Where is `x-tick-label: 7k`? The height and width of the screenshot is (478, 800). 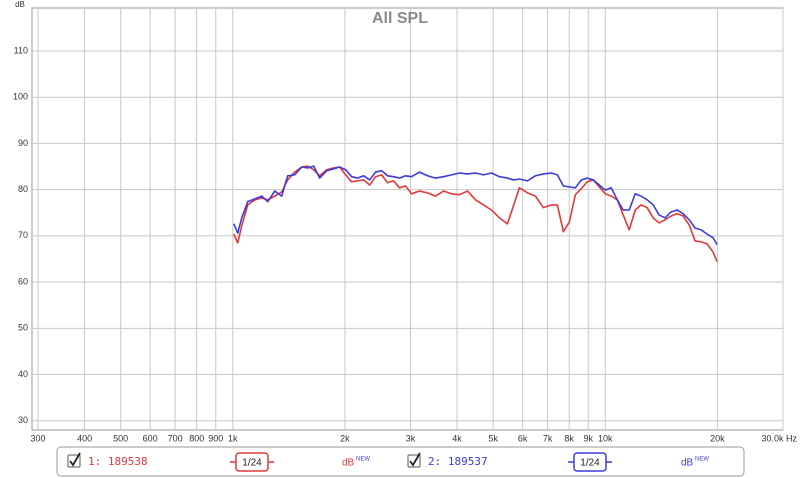
x-tick-label: 7k is located at coordinates (548, 438).